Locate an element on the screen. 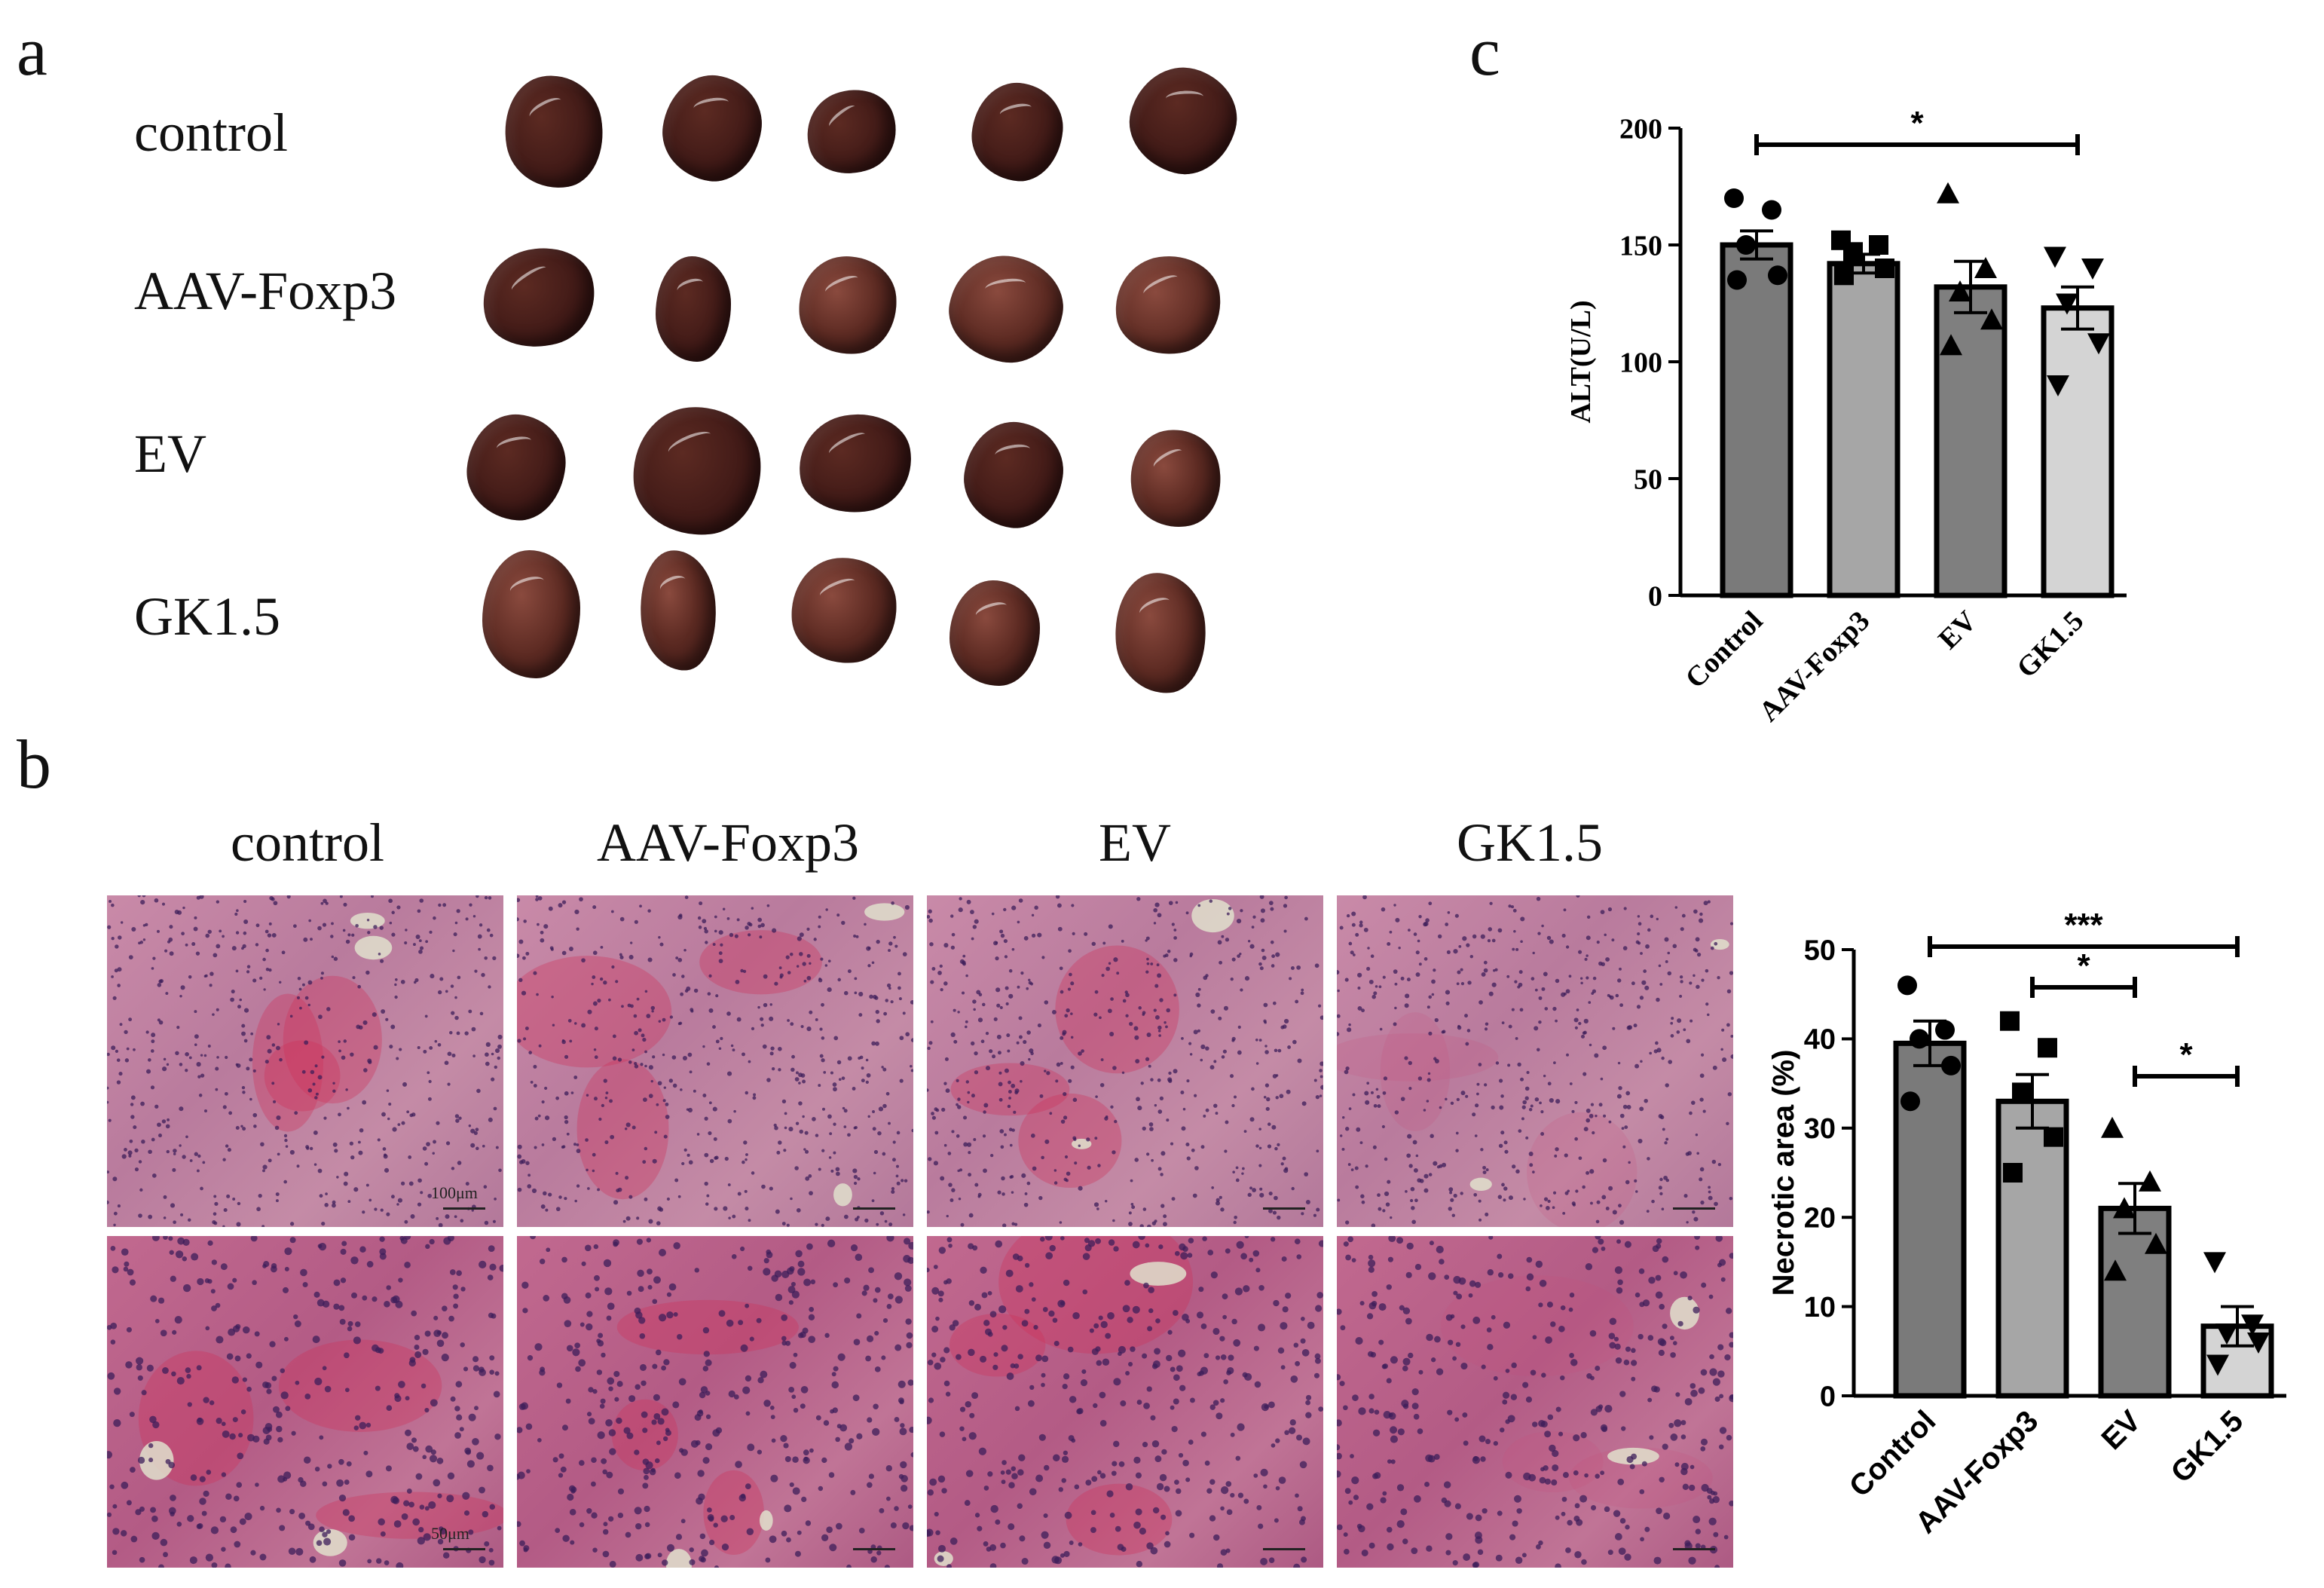 This screenshot has height=1588, width=2324. significance-label: *** is located at coordinates (2083, 925).